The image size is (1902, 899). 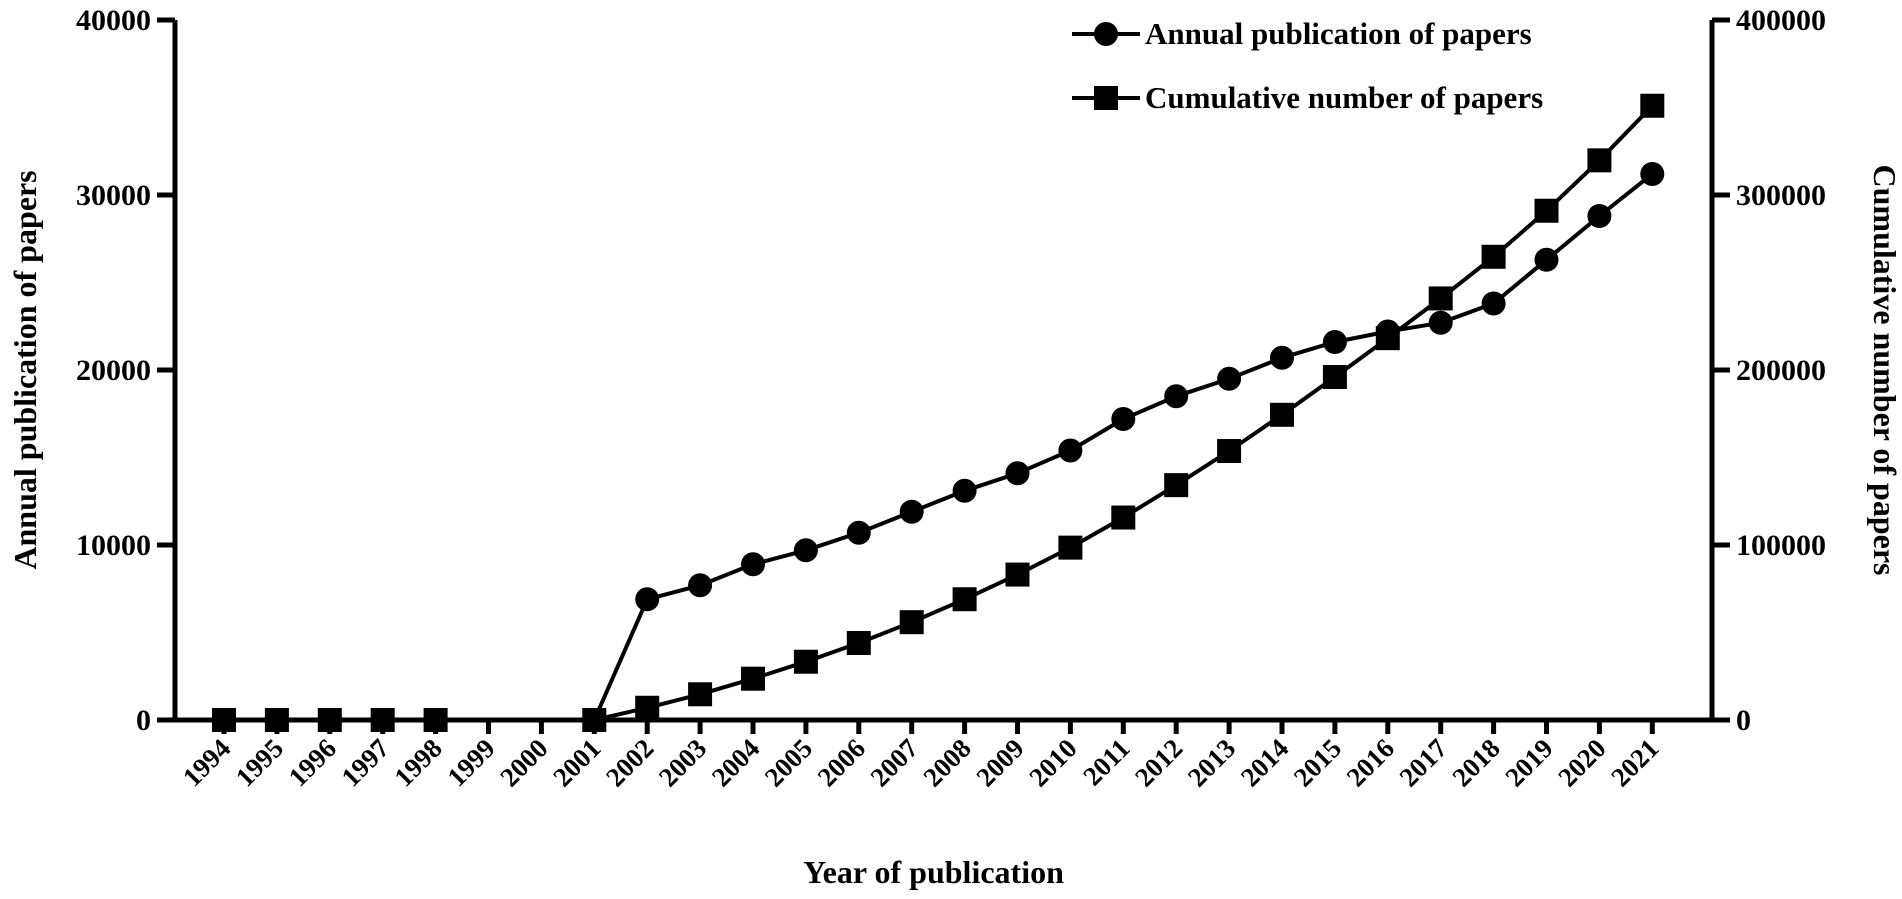 I want to click on x-tick-label: 2017, so click(x=1423, y=762).